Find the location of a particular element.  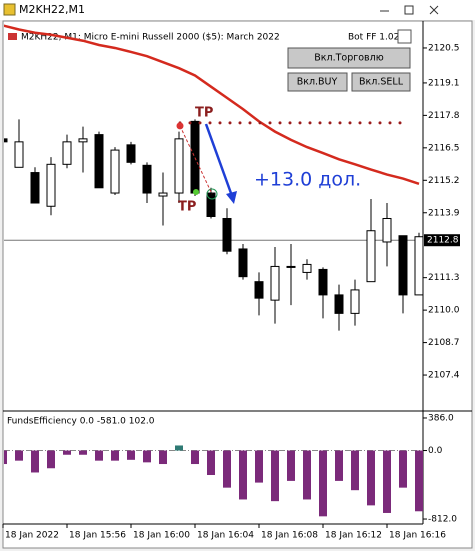

y-tick-label: 2116.5 is located at coordinates (444, 148).